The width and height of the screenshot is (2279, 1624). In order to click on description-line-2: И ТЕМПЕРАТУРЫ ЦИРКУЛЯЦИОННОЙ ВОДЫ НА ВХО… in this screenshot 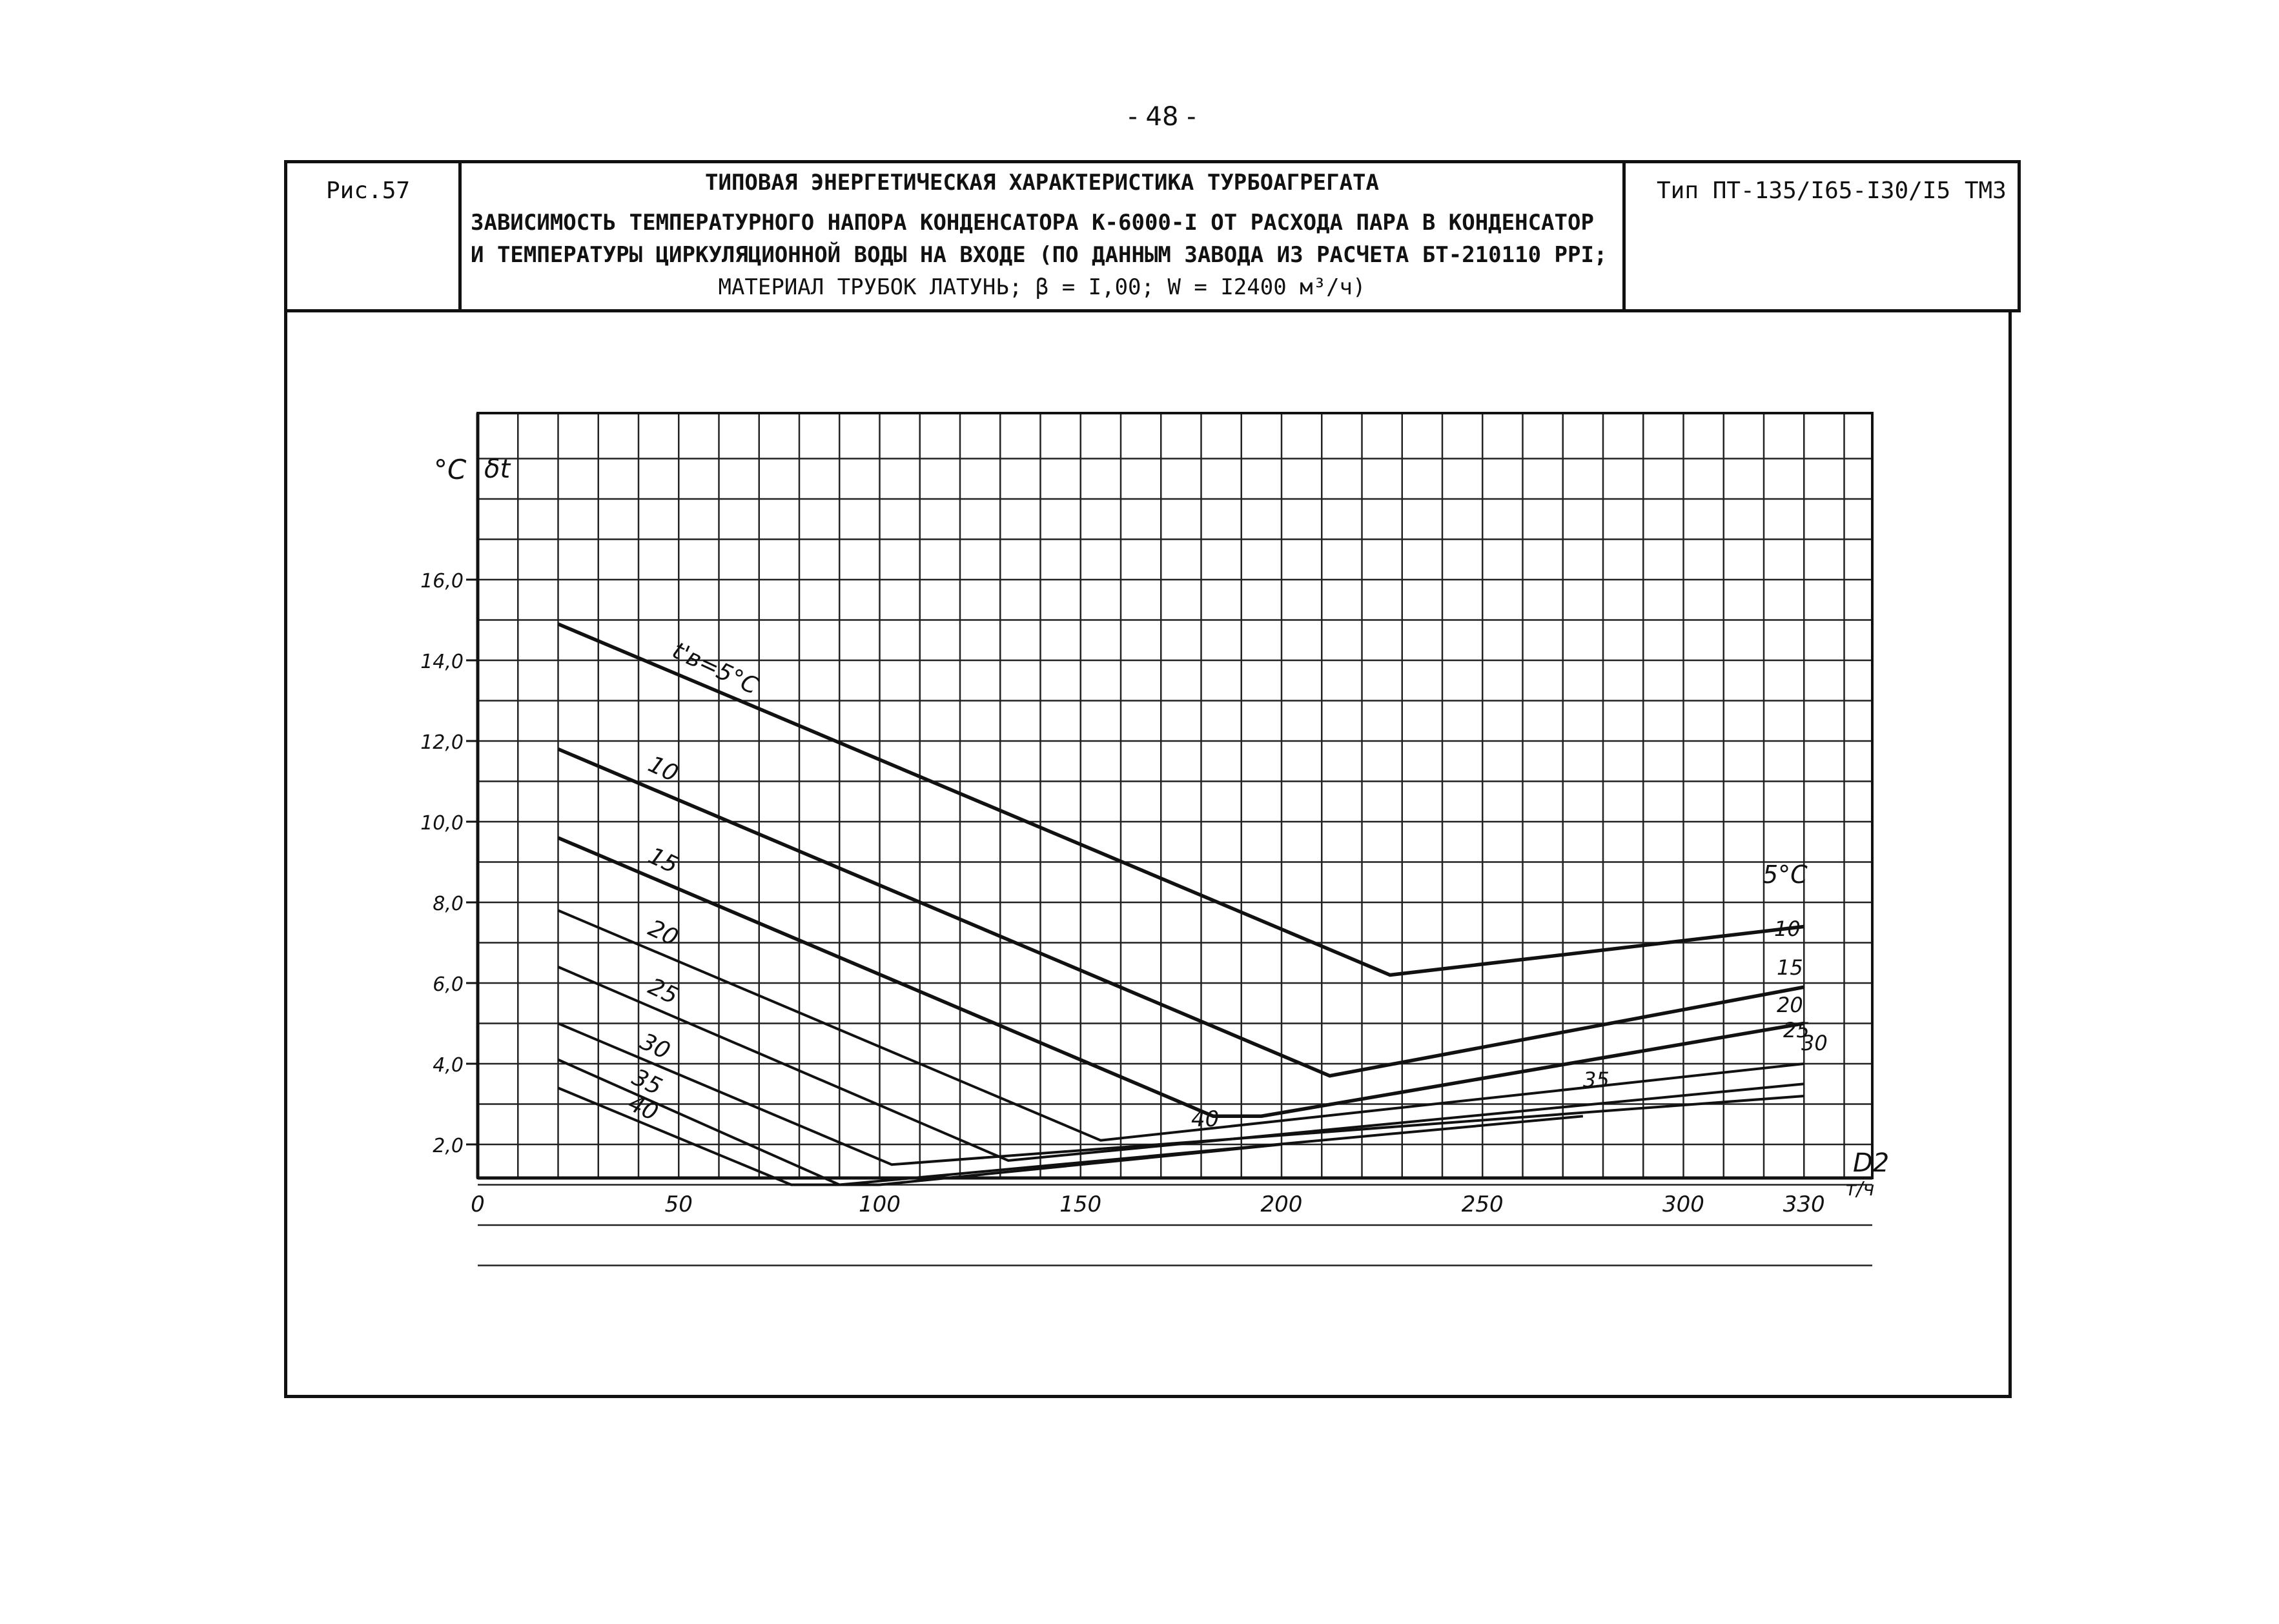, I will do `click(1039, 255)`.